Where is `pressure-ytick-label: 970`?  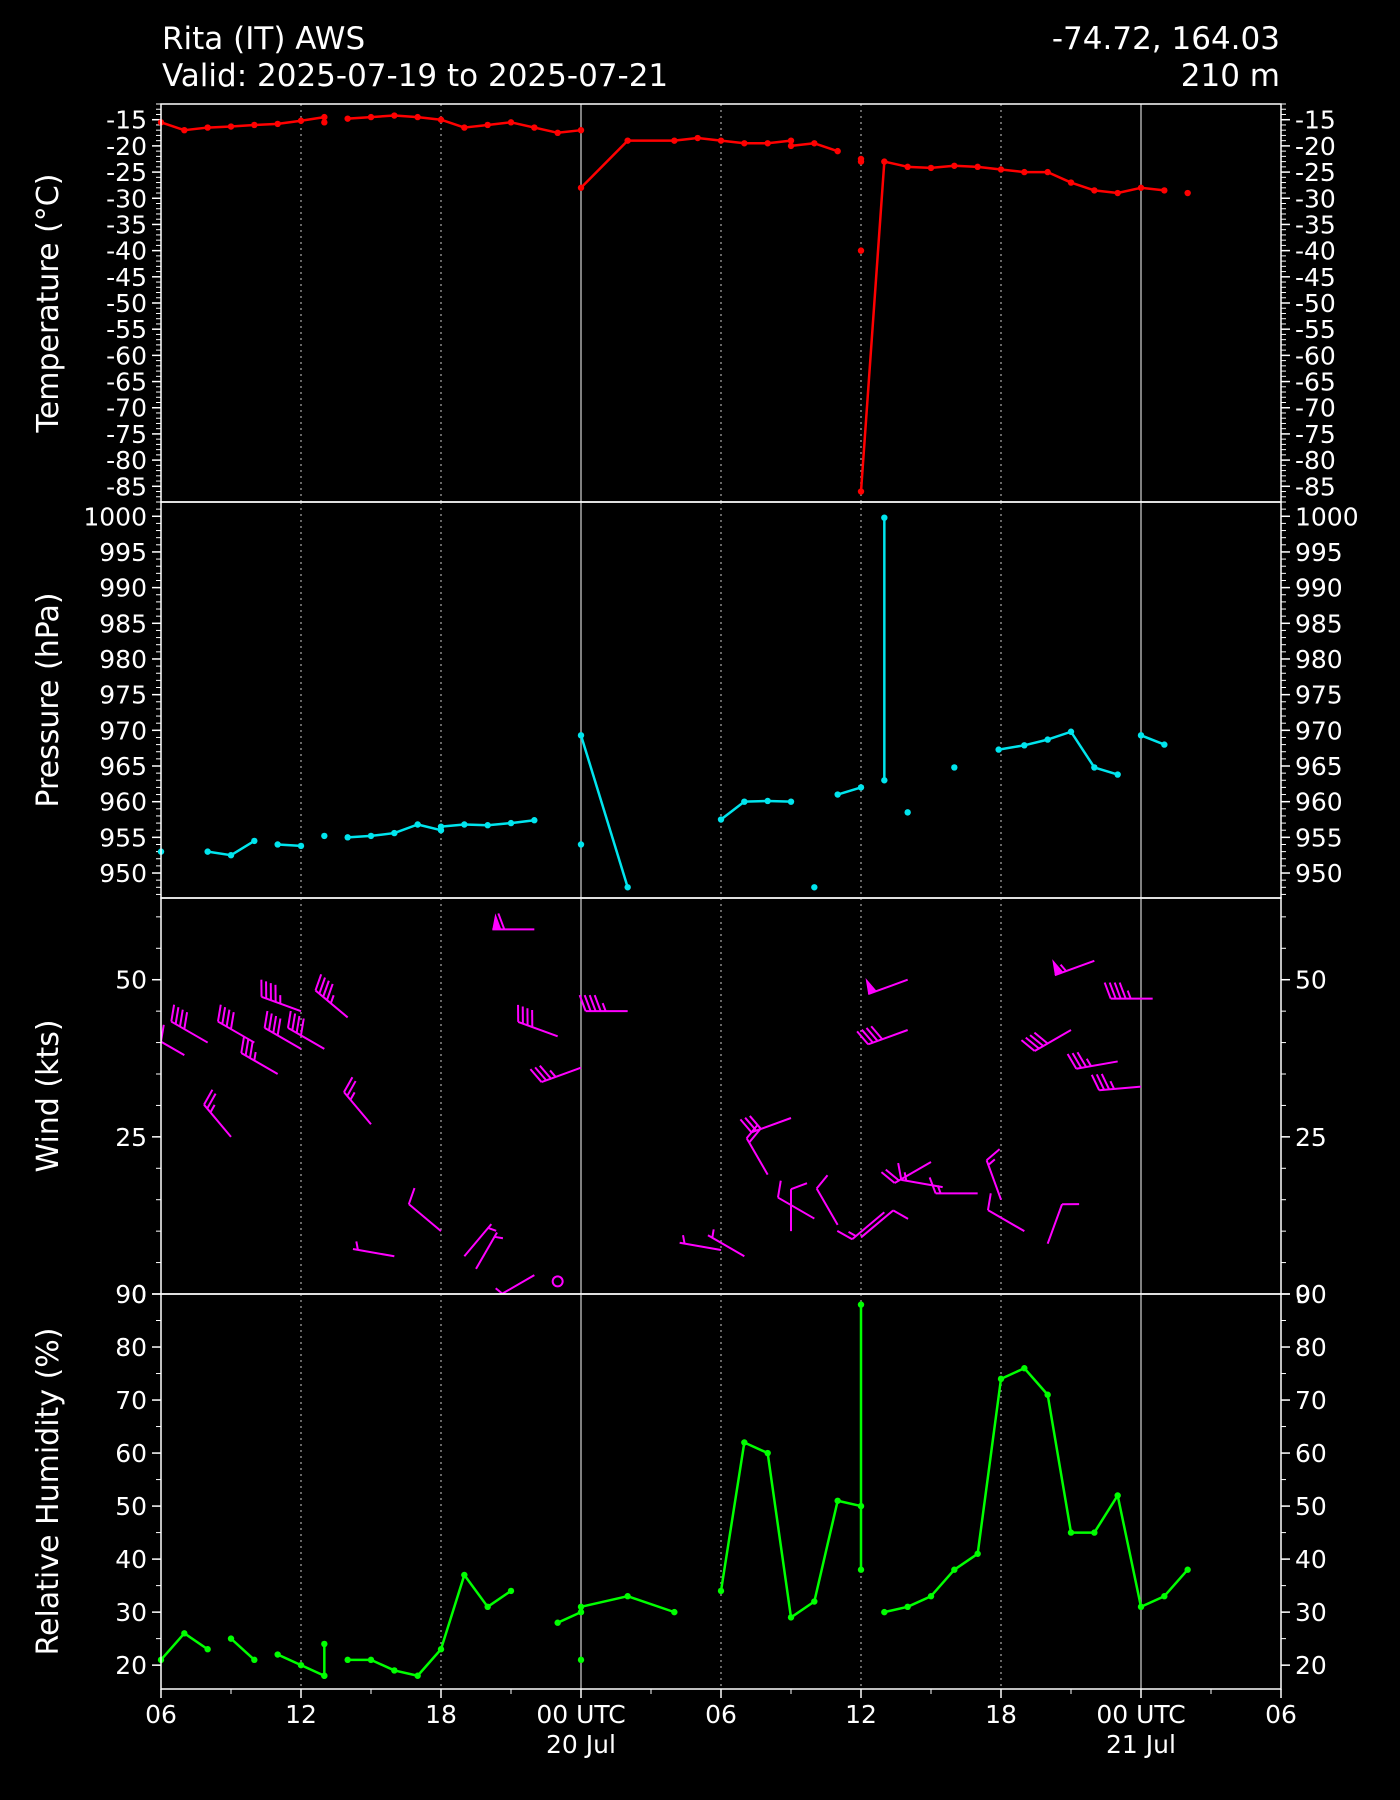
pressure-ytick-label: 970 is located at coordinates (1319, 730).